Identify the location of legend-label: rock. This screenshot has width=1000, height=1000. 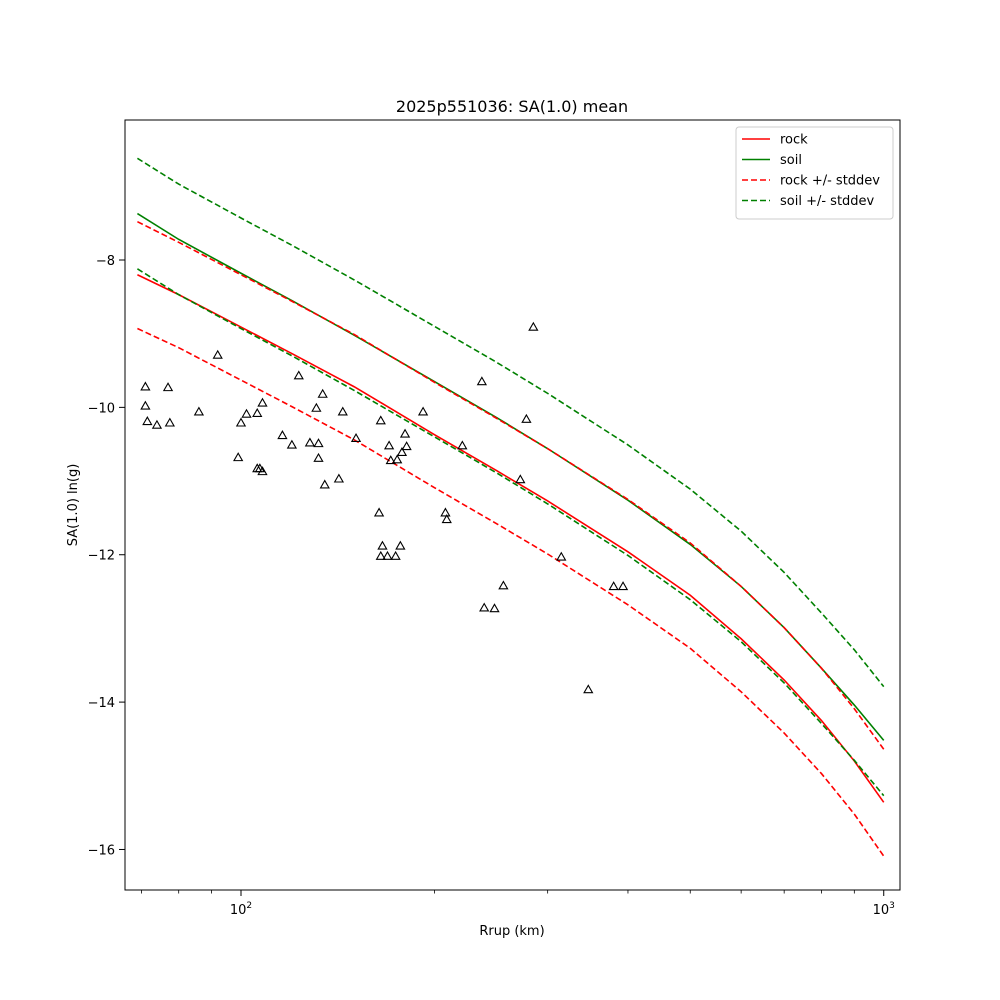
(794, 140).